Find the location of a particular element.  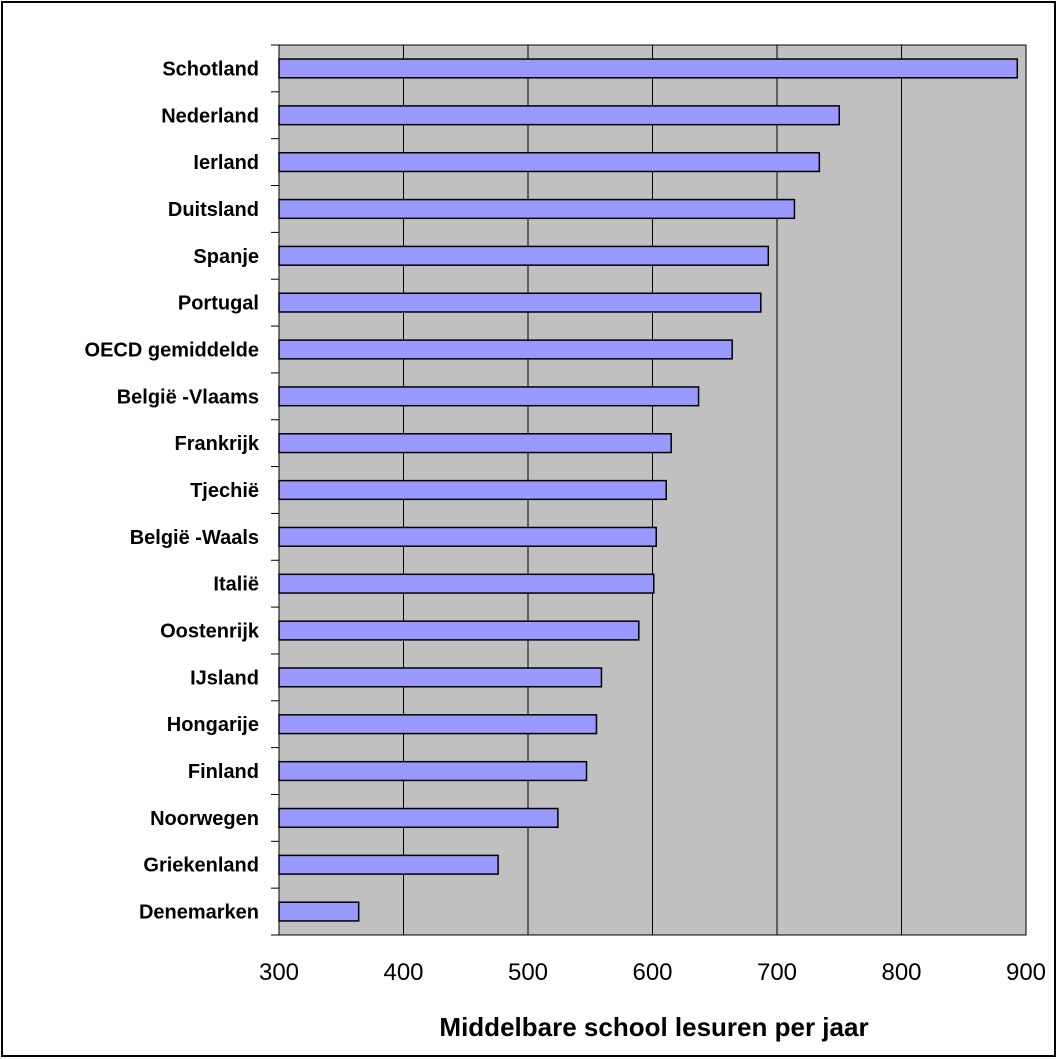

y-axis-ticks is located at coordinates (275, 490).